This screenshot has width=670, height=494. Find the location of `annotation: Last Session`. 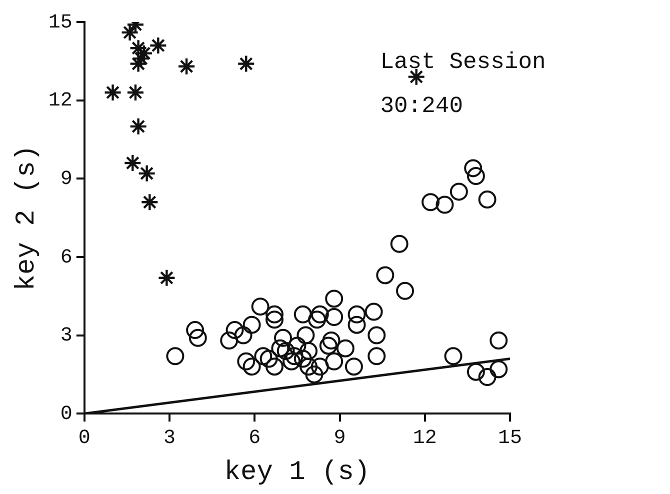

annotation: Last Session is located at coordinates (463, 62).